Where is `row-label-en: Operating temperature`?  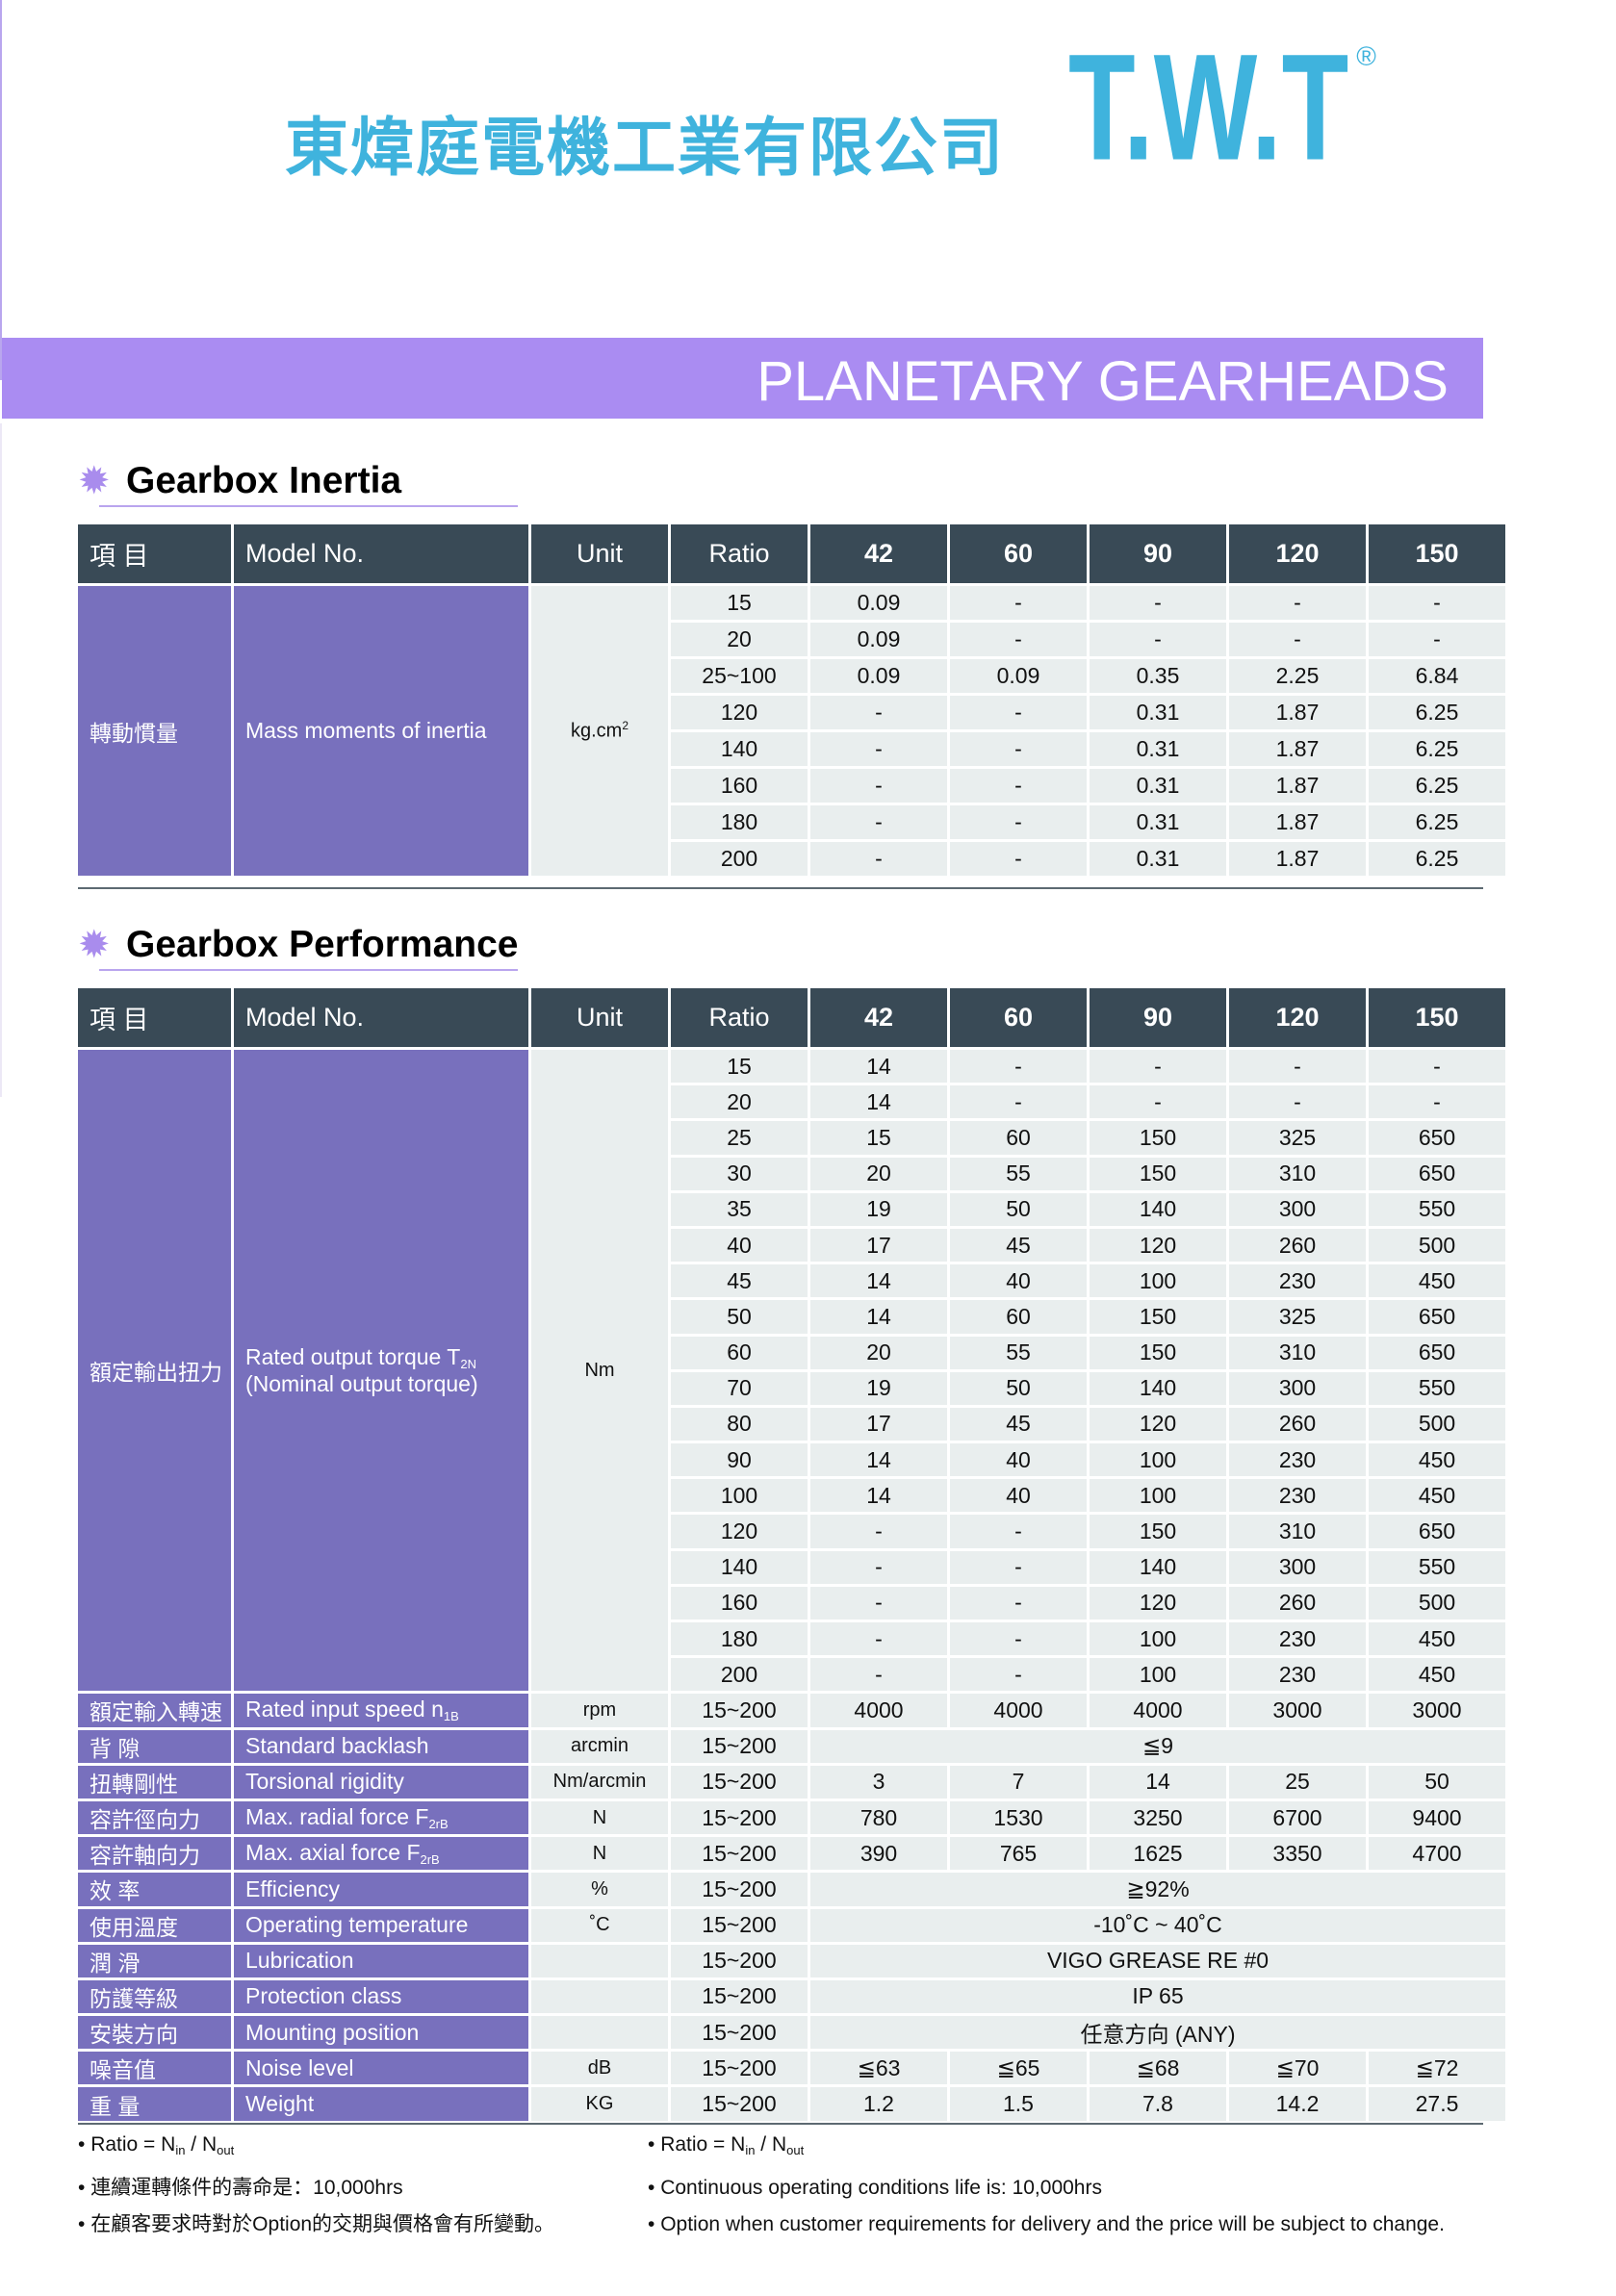
row-label-en: Operating temperature is located at coordinates (381, 1925).